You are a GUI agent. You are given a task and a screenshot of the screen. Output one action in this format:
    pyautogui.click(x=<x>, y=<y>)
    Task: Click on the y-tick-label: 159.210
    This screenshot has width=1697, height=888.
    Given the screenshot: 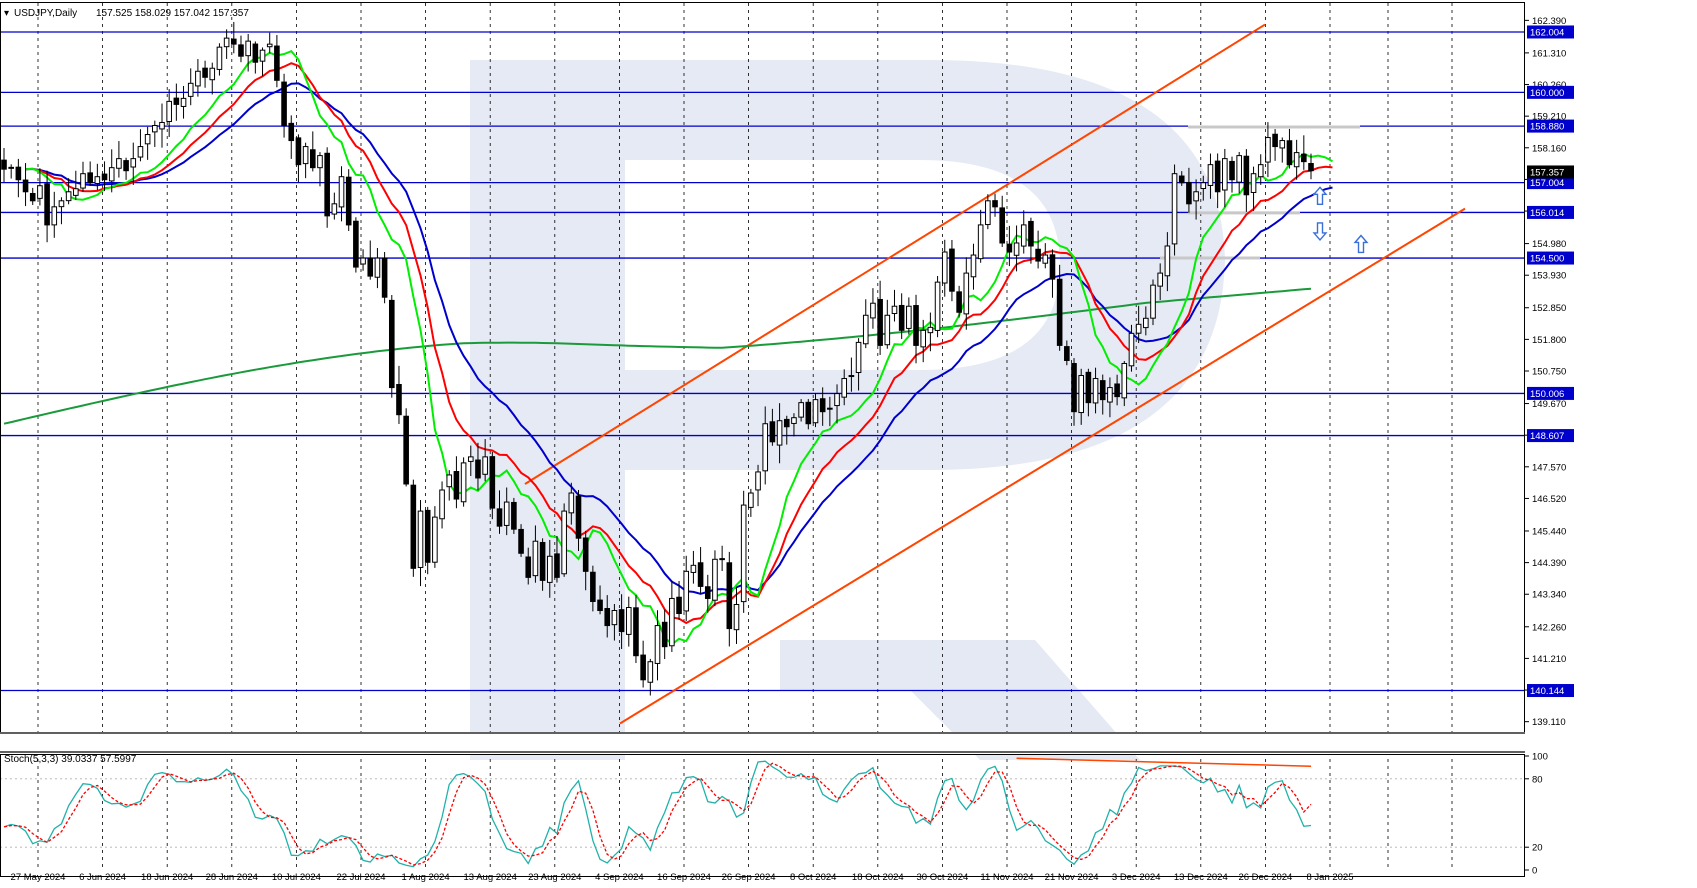 What is the action you would take?
    pyautogui.click(x=1549, y=117)
    